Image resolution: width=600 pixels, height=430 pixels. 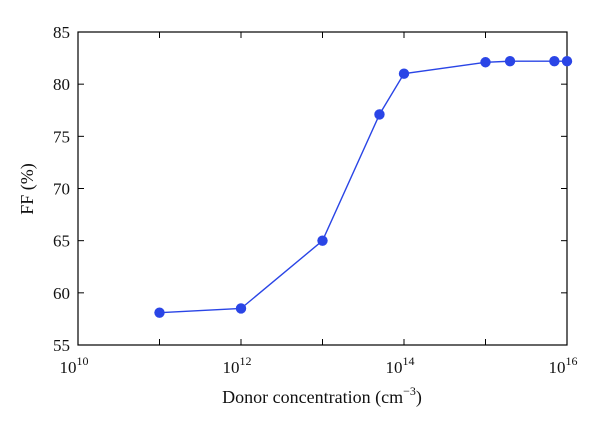 I want to click on y-tick-label: 65, so click(x=61, y=241).